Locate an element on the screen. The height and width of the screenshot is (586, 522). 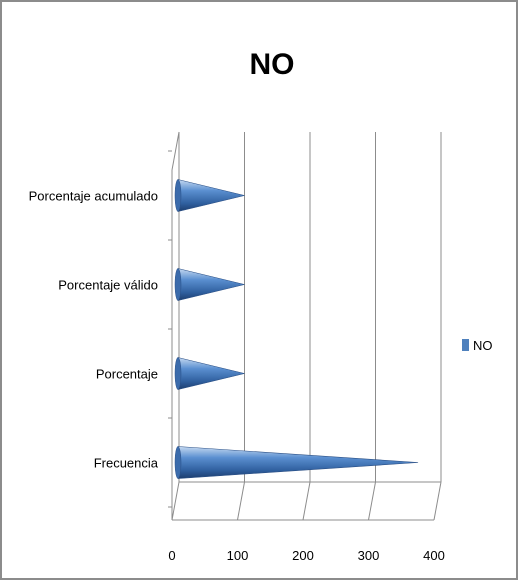
category-label: Porcentaje acumulado is located at coordinates (93, 196).